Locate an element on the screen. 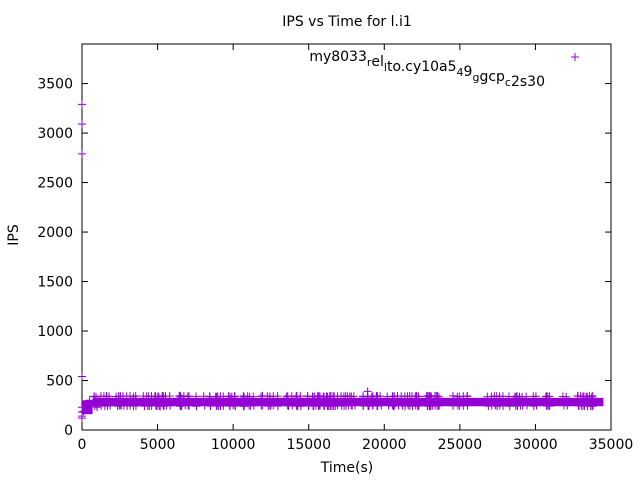 Image resolution: width=640 pixels, height=480 pixels. legend-label-part: to.cy10a5 is located at coordinates (422, 67).